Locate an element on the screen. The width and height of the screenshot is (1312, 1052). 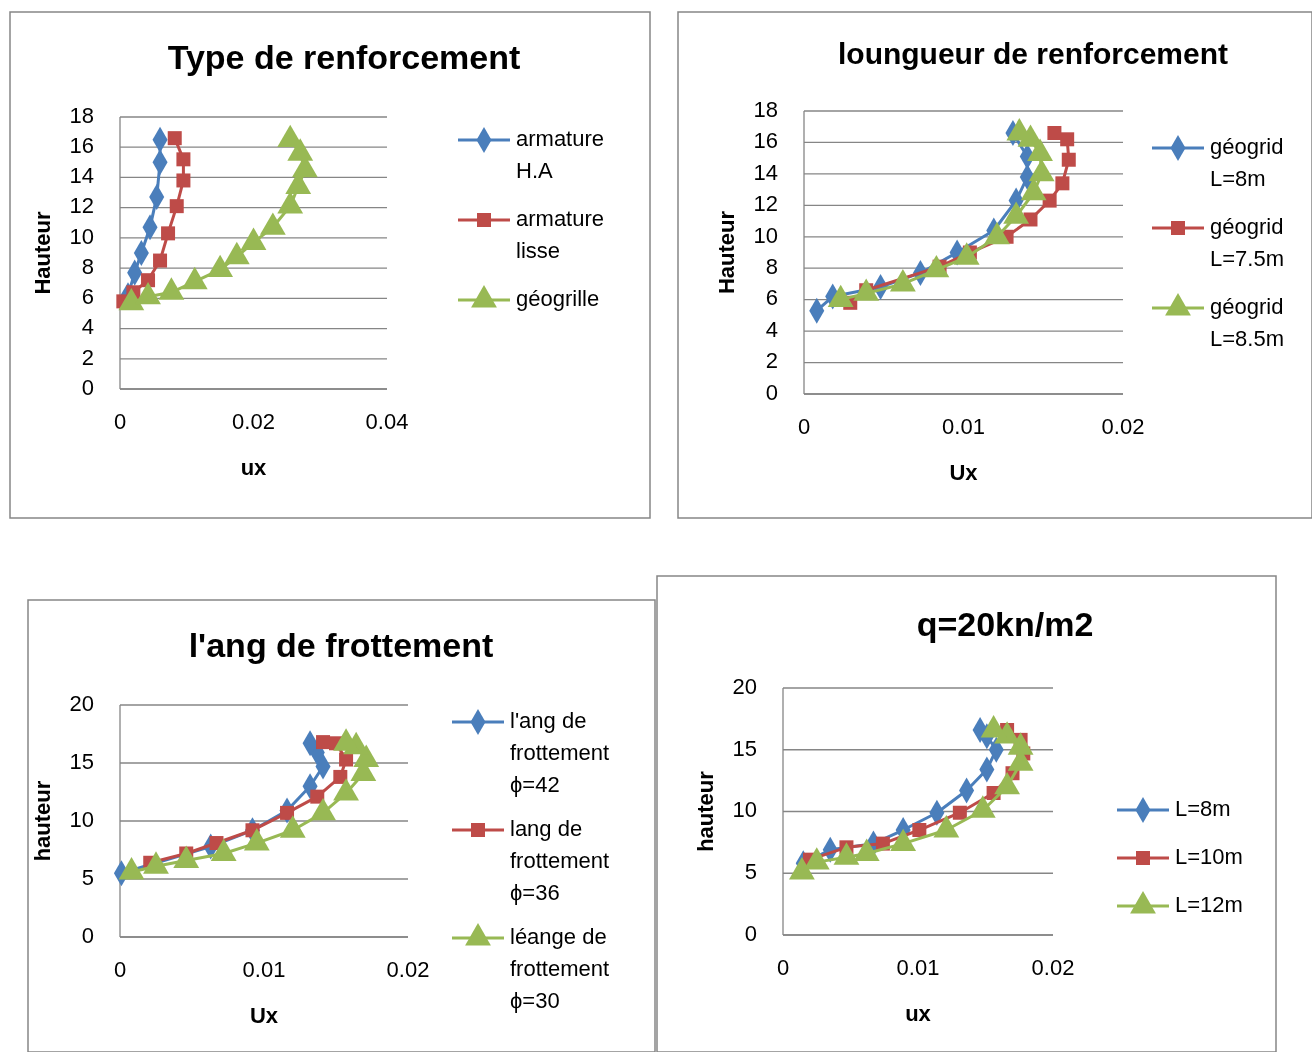
legend-label: L=8m is located at coordinates (1203, 808).